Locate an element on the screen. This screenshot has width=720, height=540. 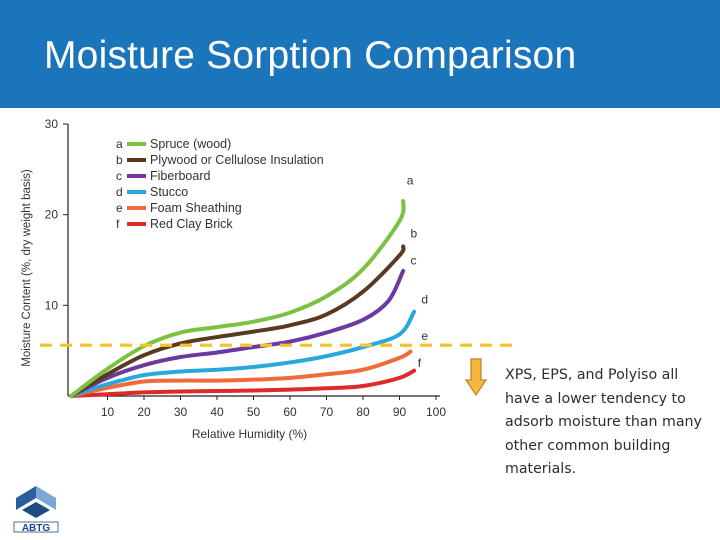
legend-label-d: Stucco is located at coordinates (169, 192).